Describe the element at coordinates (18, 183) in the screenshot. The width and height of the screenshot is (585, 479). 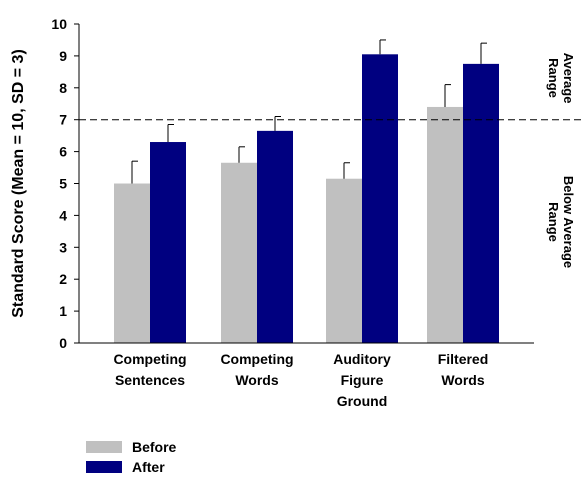
I see `y-axis-title: Standard Score (Mean = 10, SD = 3)` at that location.